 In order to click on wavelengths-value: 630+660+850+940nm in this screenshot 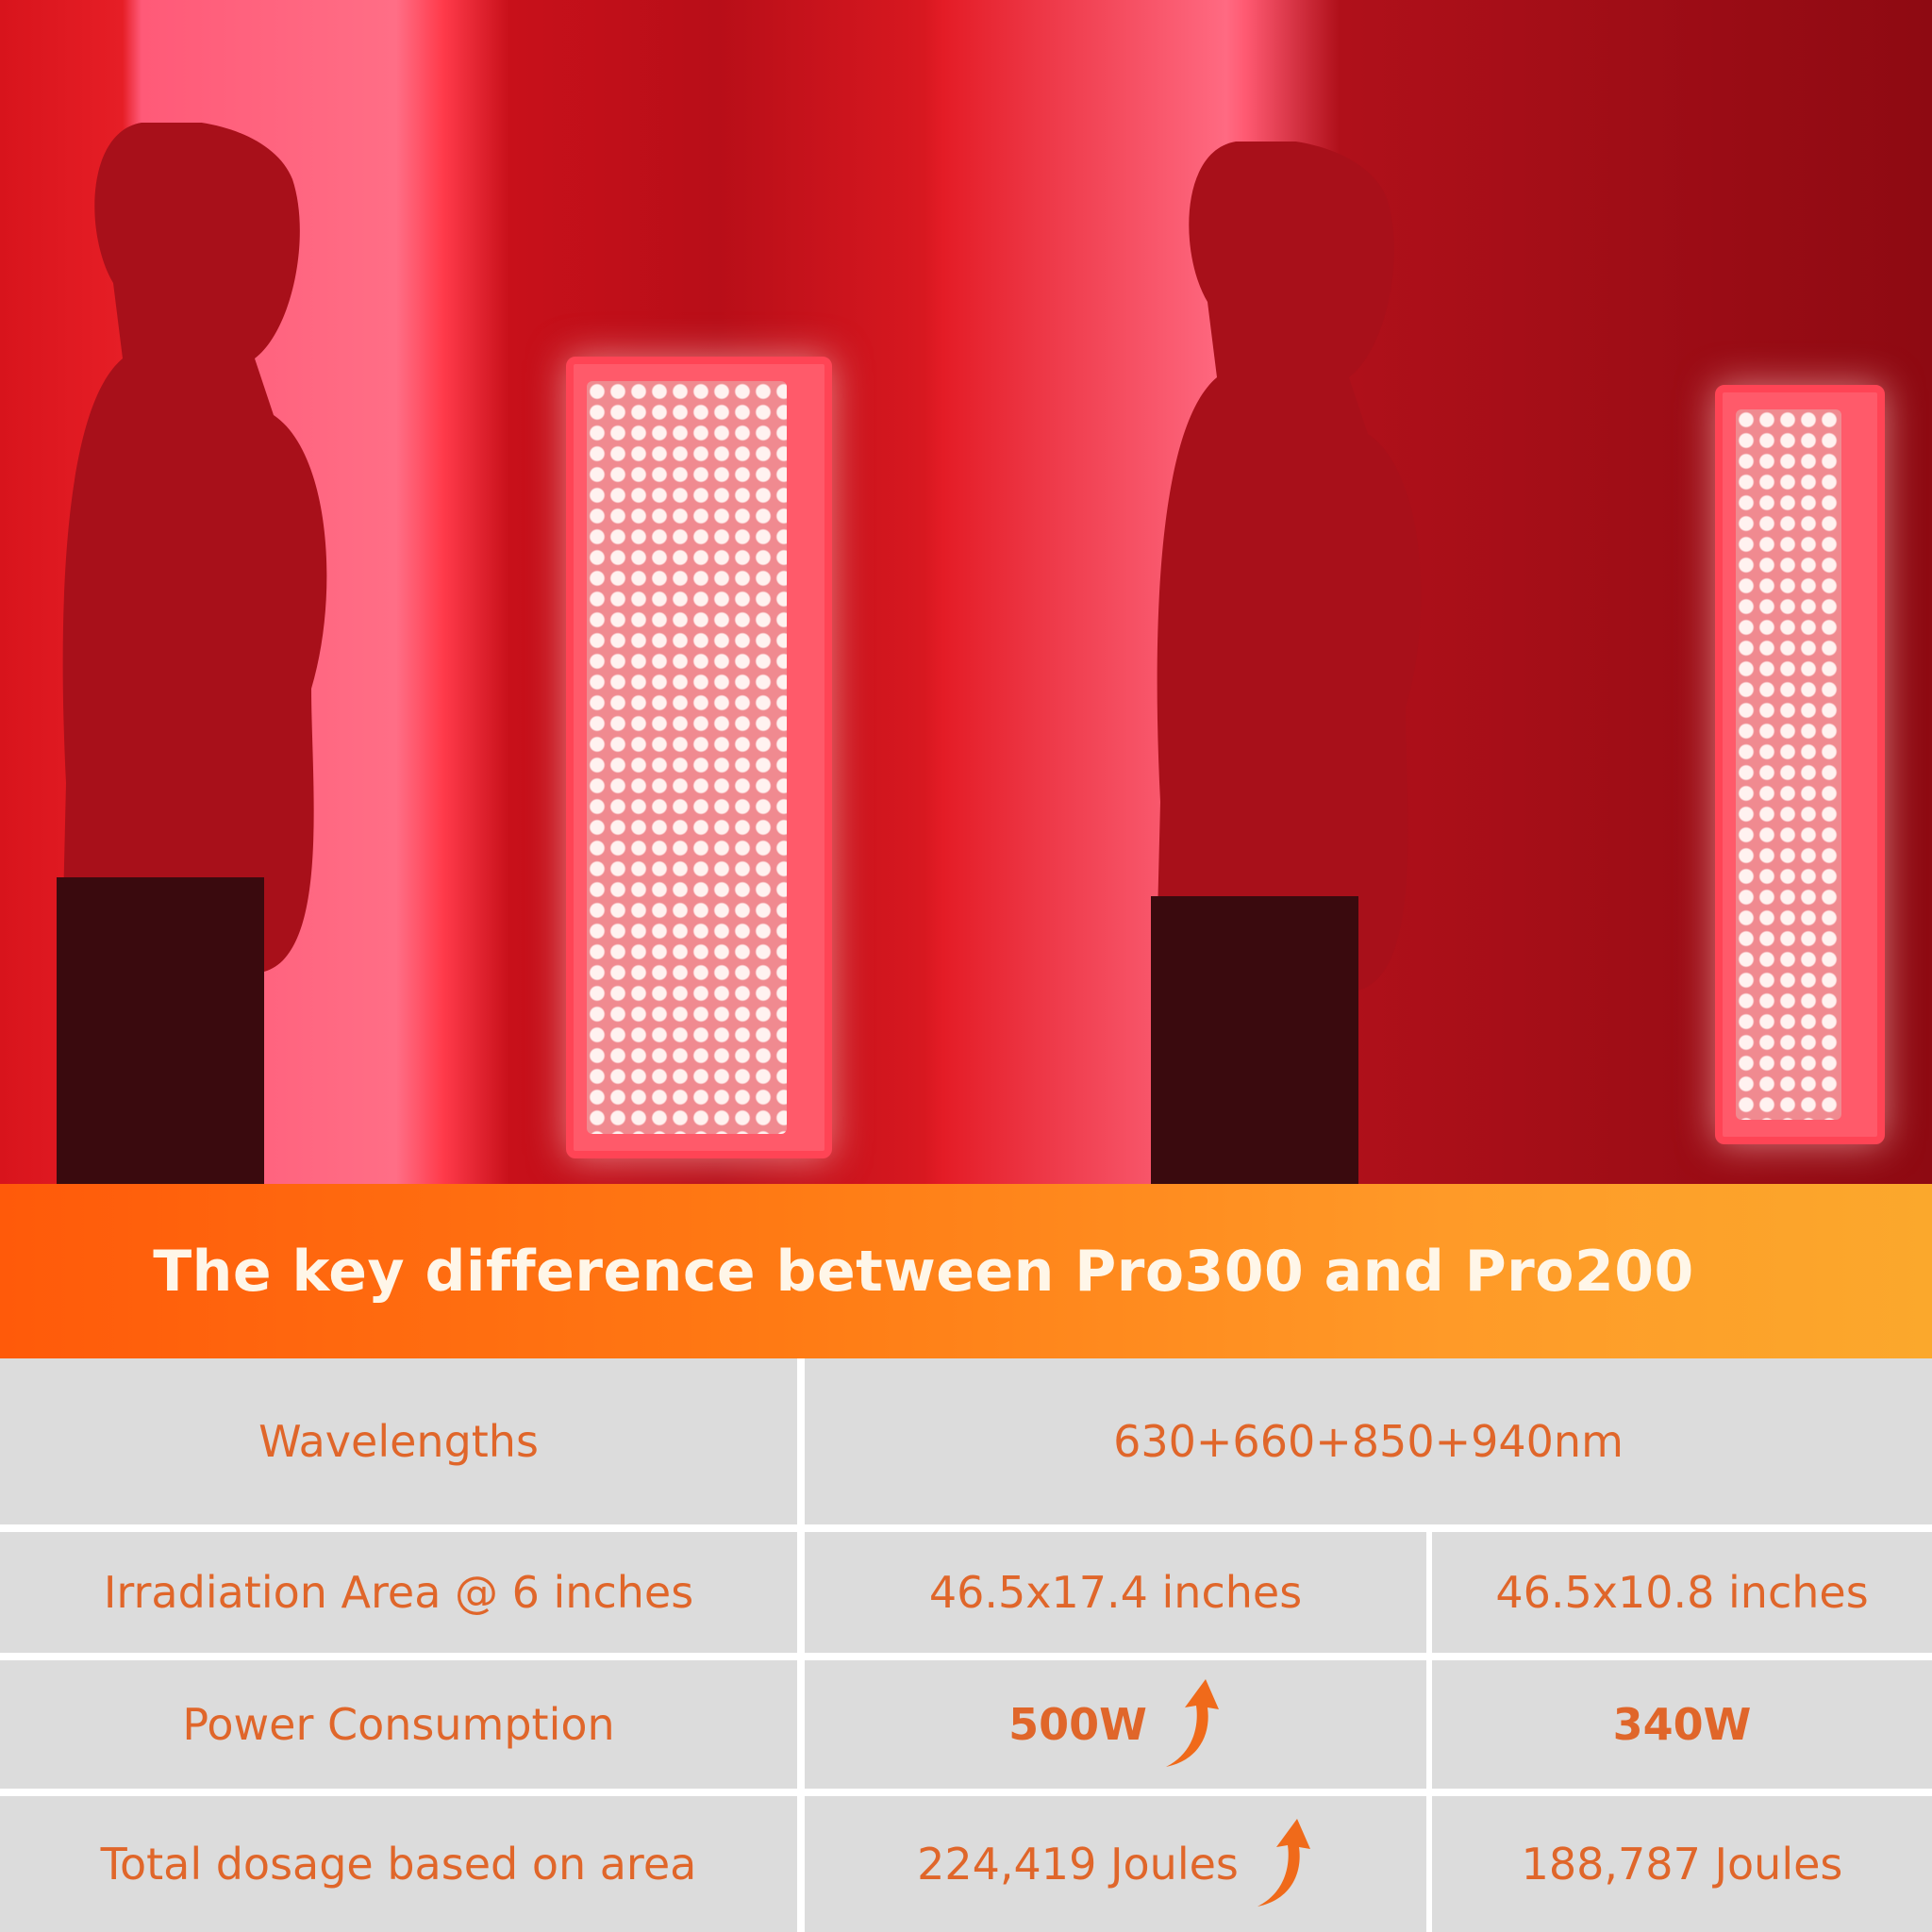, I will do `click(1368, 1441)`.